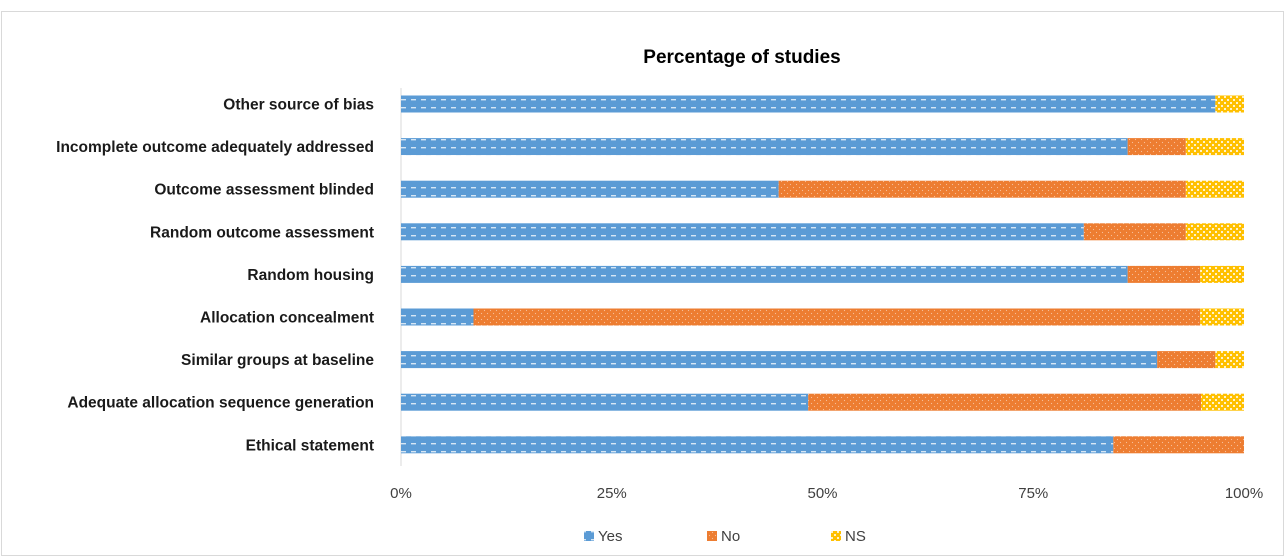 The image size is (1287, 558). What do you see at coordinates (401, 493) in the screenshot?
I see `x-tick-label: 0%` at bounding box center [401, 493].